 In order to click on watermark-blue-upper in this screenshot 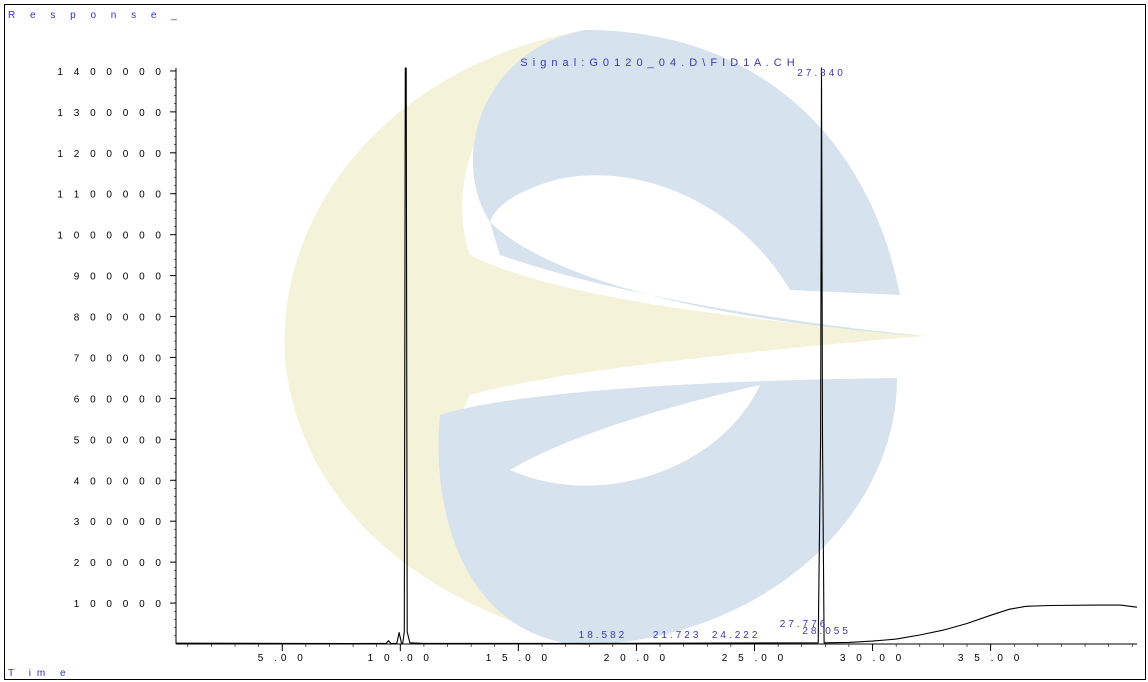, I will do `click(686, 162)`.